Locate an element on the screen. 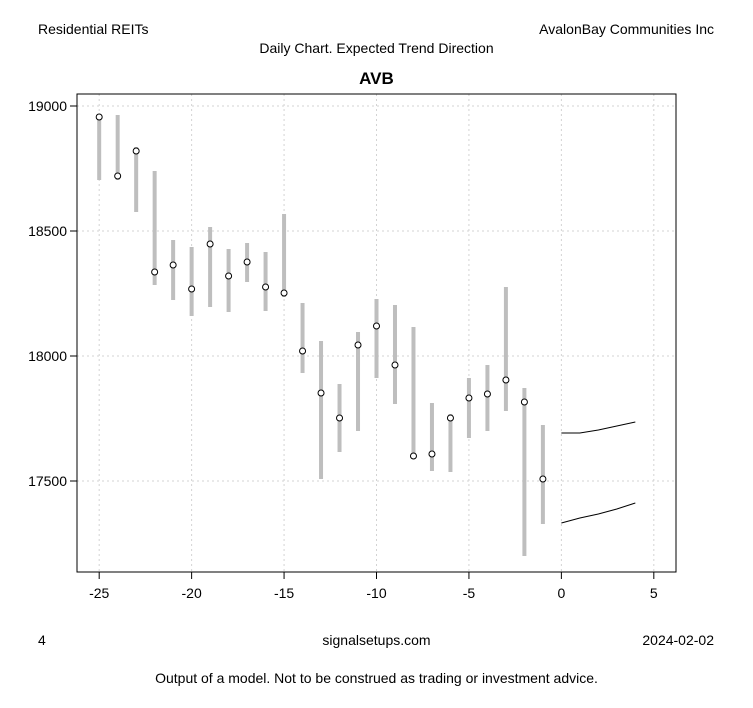 The width and height of the screenshot is (753, 708). chart-title: AVB is located at coordinates (376, 78).